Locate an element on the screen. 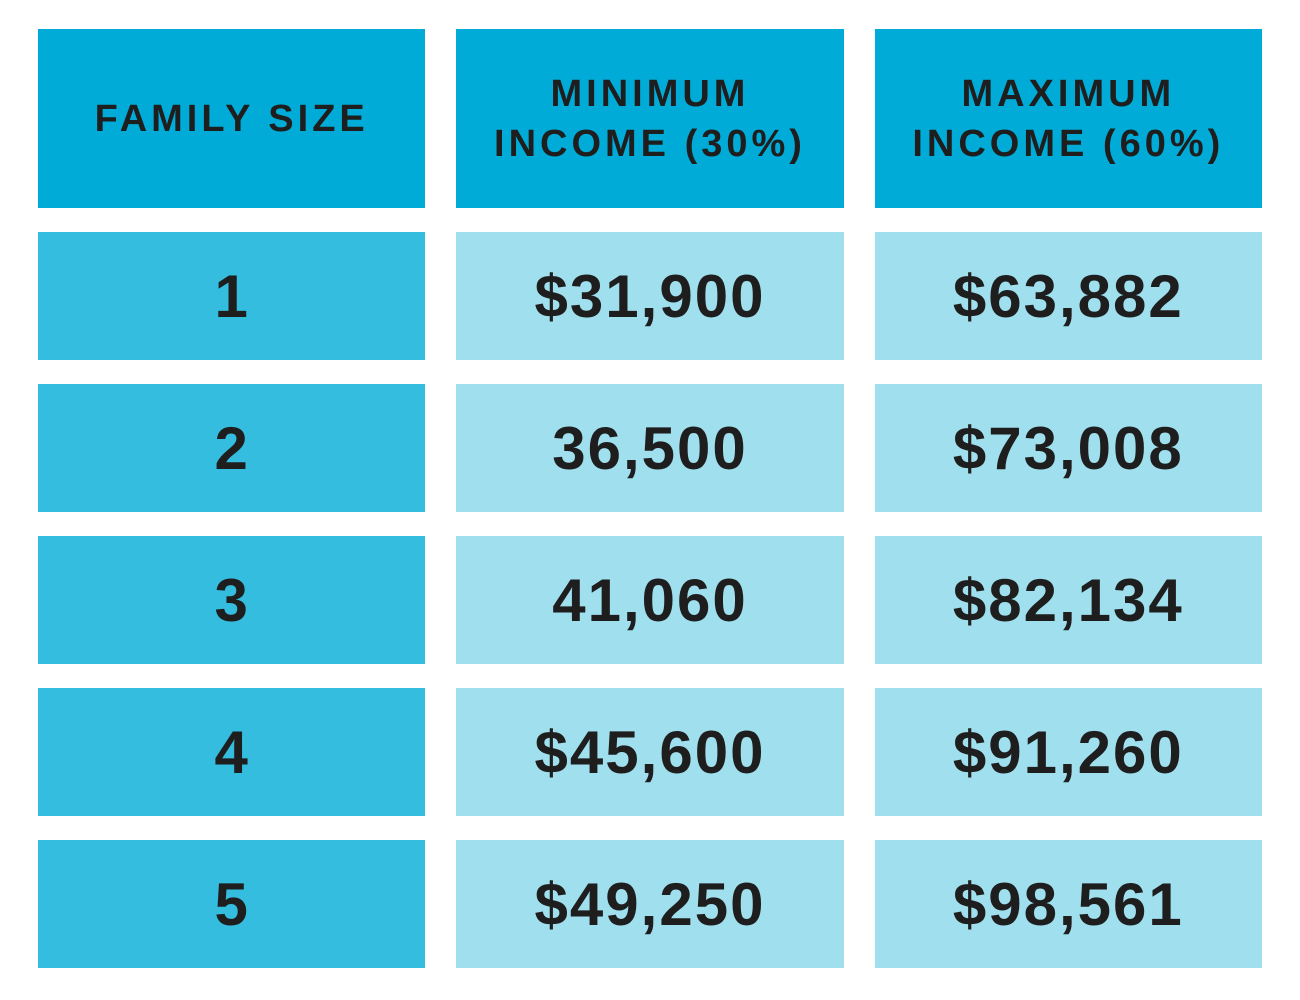  max-income-cell-row3: $82,134 is located at coordinates (1068, 600).